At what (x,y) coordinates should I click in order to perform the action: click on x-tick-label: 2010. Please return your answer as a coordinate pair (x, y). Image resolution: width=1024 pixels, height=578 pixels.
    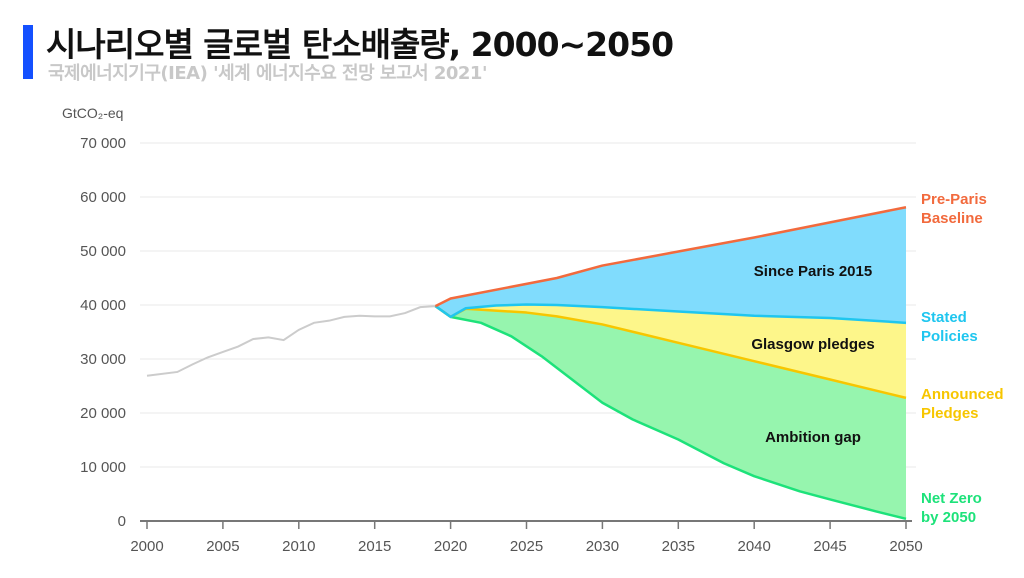
    Looking at the image, I should click on (298, 546).